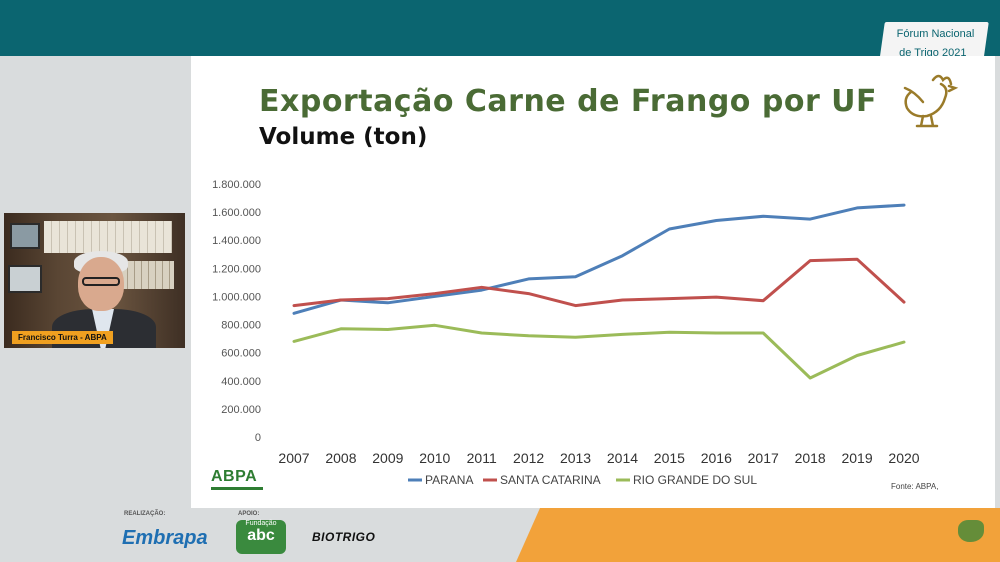 The height and width of the screenshot is (562, 1000). What do you see at coordinates (237, 488) in the screenshot?
I see `abpa-logo-underline` at bounding box center [237, 488].